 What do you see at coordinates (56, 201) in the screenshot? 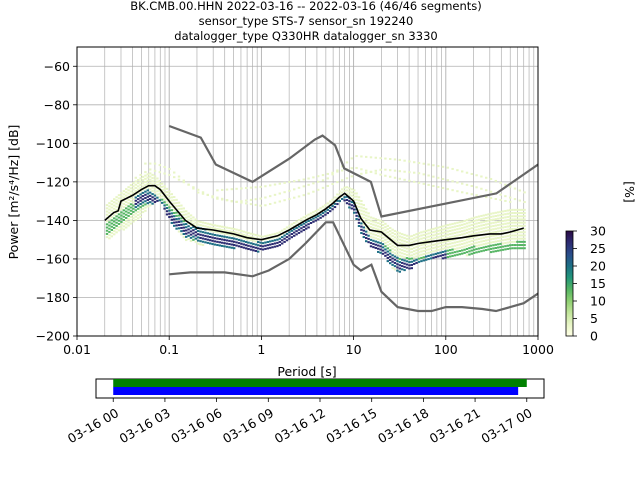
I see `y-axis-ticks: −60−80−100−120−140−160−180−200` at bounding box center [56, 201].